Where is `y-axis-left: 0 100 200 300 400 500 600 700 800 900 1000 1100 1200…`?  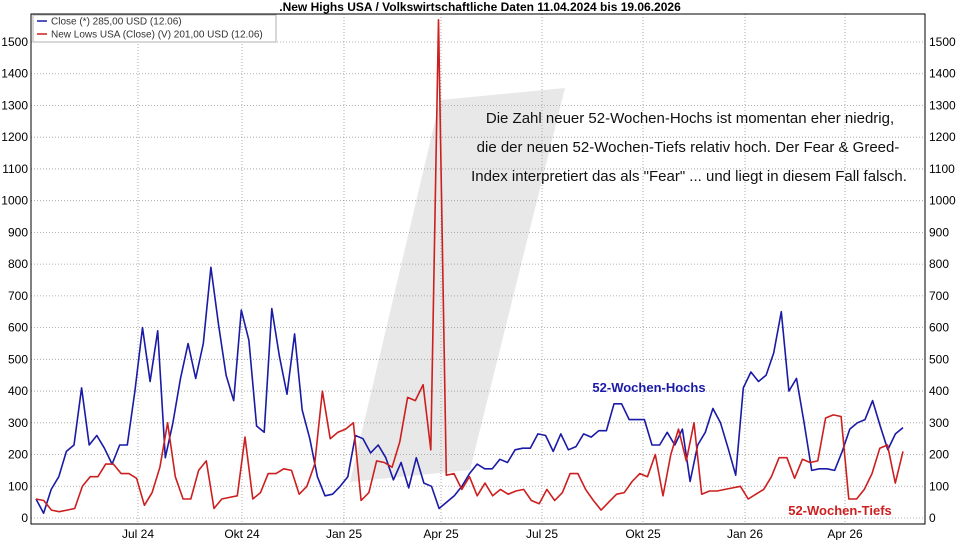 y-axis-left: 0 100 200 300 400 500 600 700 800 900 1000 1100 1200… is located at coordinates (14, 280).